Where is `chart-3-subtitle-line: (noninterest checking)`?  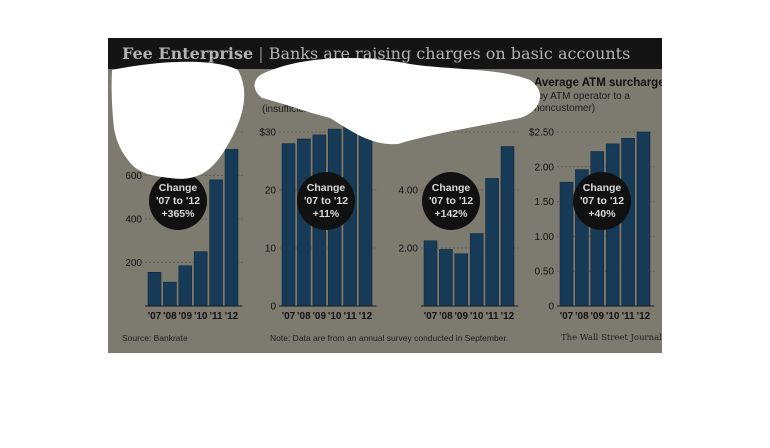 chart-3-subtitle-line: (noninterest checking) is located at coordinates (447, 109).